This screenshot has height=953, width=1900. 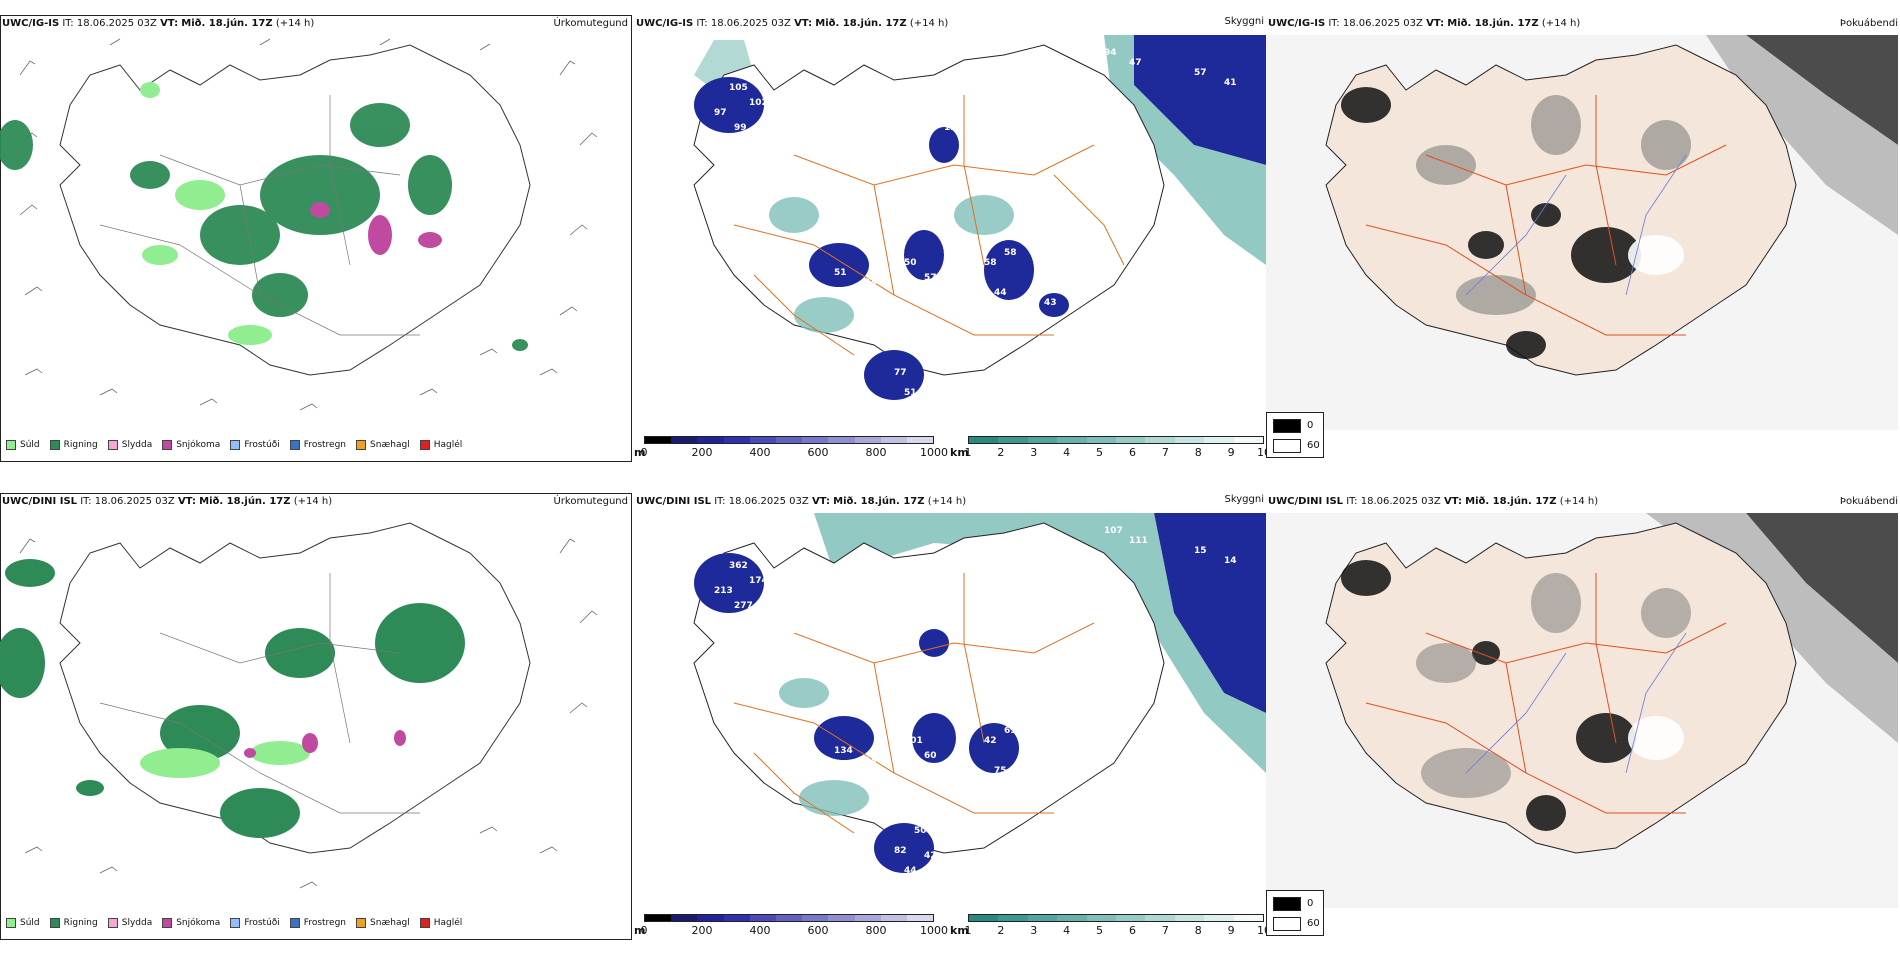 What do you see at coordinates (963, 283) in the screenshot?
I see `visibility-value-label: 142` at bounding box center [963, 283].